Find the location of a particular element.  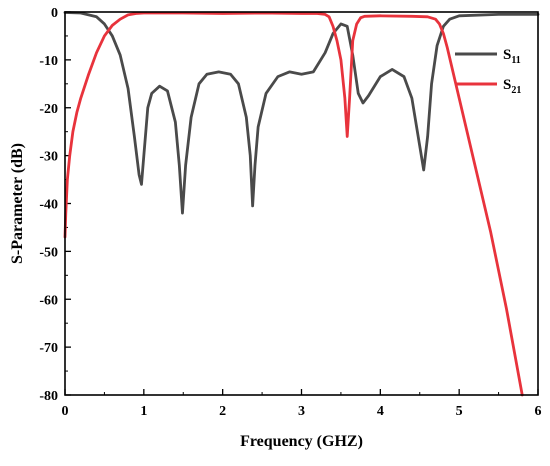

y-tick-label-2: -20 is located at coordinates (48, 109).